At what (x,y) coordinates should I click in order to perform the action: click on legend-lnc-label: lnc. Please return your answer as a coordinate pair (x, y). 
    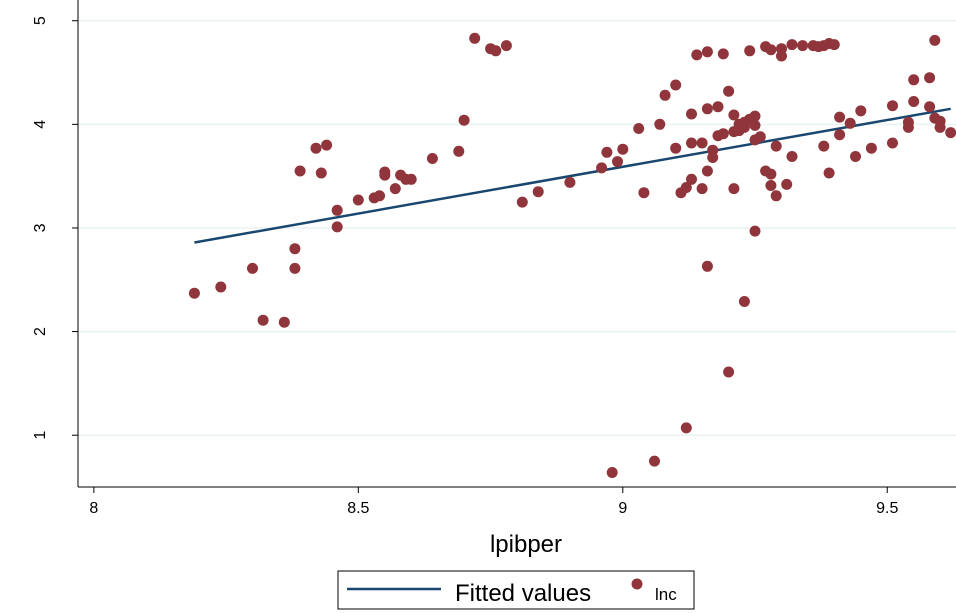
    Looking at the image, I should click on (666, 594).